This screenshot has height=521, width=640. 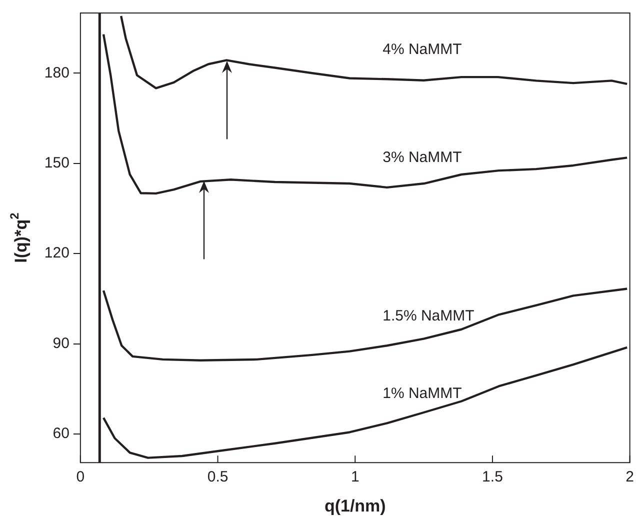 I want to click on x-tick-label: 1.5, so click(x=492, y=477).